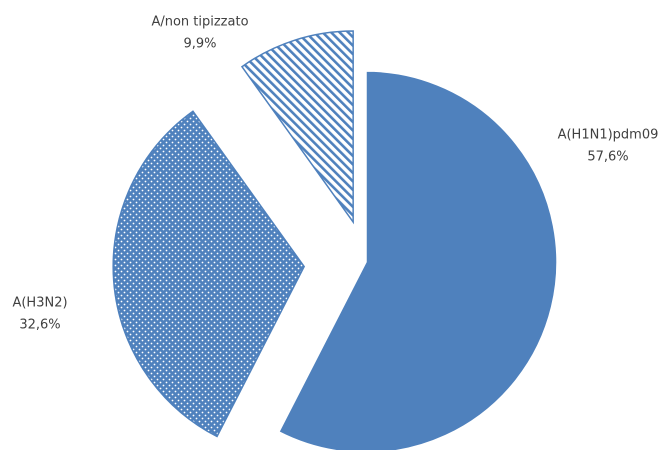  I want to click on slice-label: A(H1N1)pdm09, so click(608, 135).